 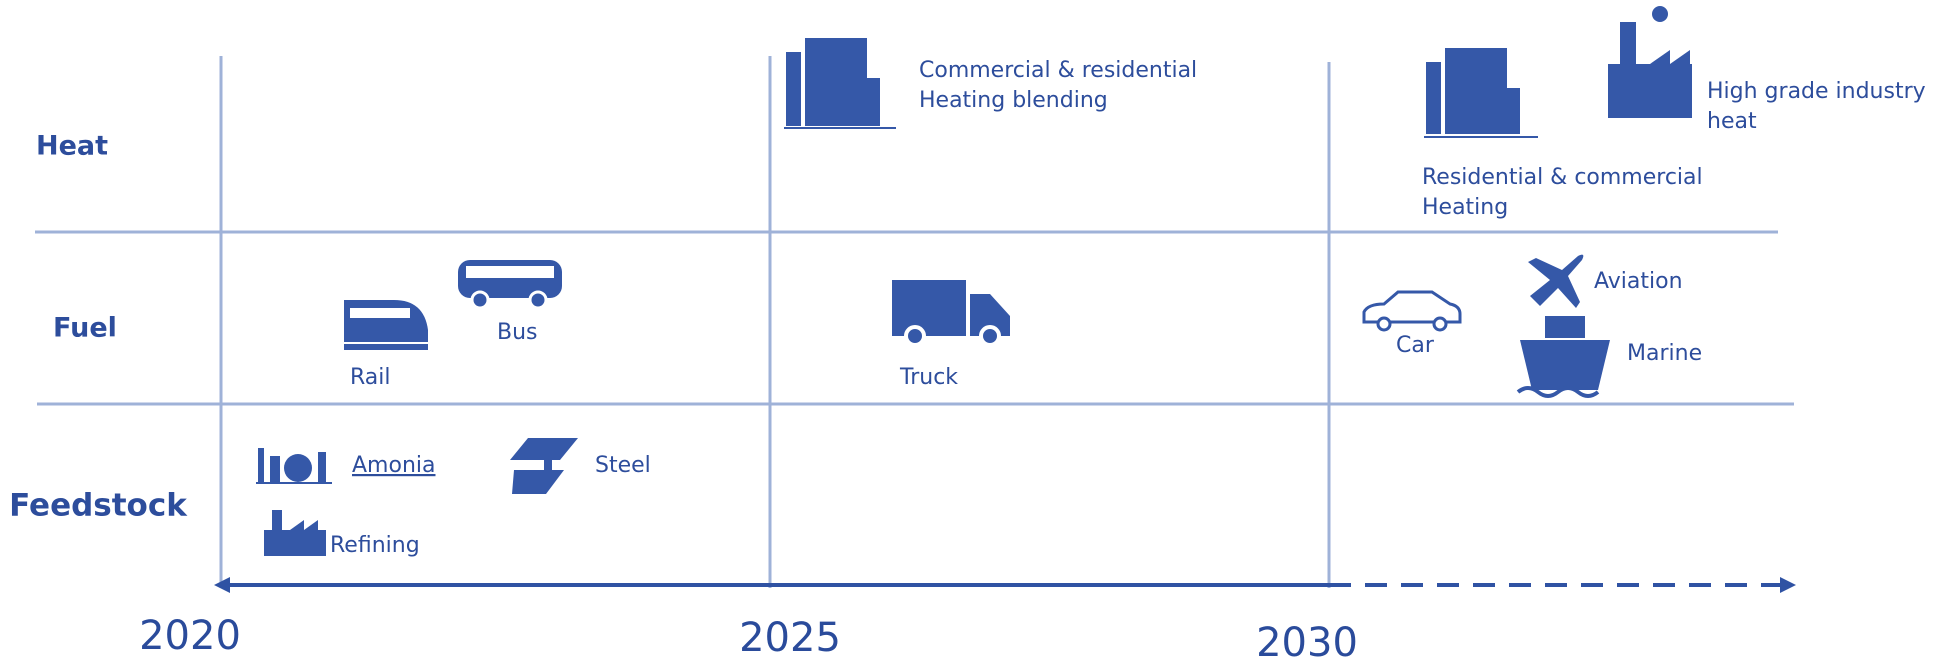 I want to click on item-label: Refining, so click(x=375, y=545).